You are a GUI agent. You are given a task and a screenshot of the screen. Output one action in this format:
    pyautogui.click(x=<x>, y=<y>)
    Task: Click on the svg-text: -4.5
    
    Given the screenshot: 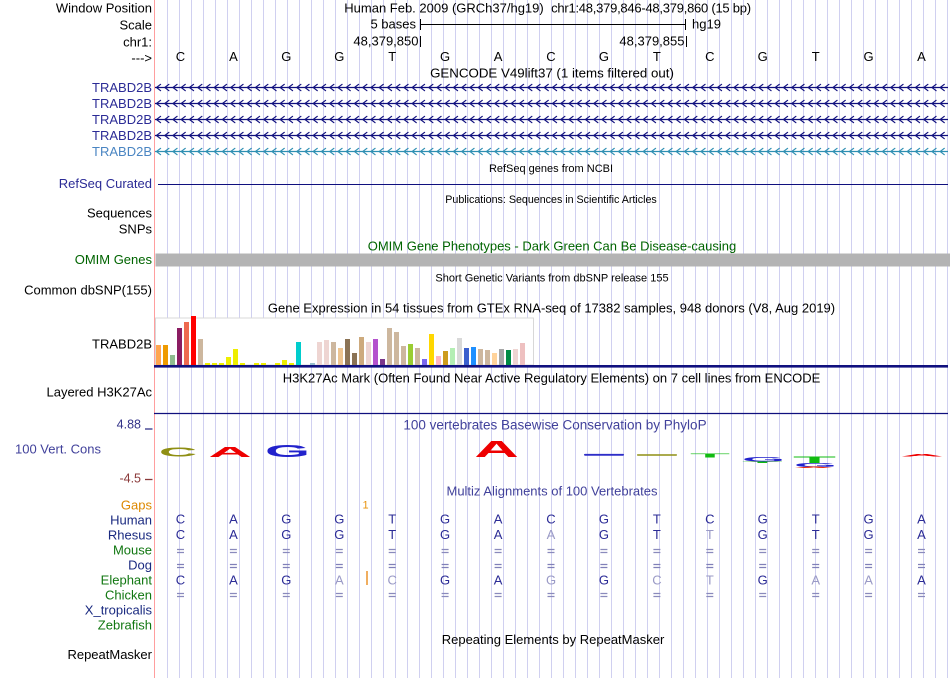 What is the action you would take?
    pyautogui.click(x=130, y=478)
    